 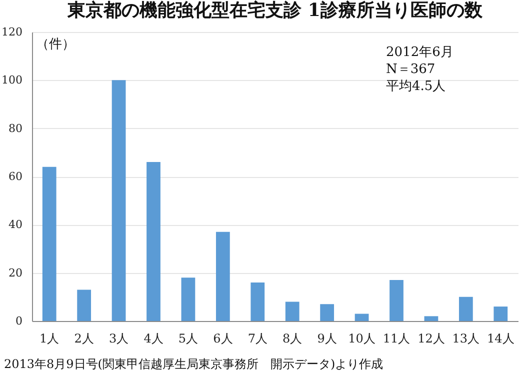 What do you see at coordinates (15, 273) in the screenshot?
I see `y-tick-label: 20` at bounding box center [15, 273].